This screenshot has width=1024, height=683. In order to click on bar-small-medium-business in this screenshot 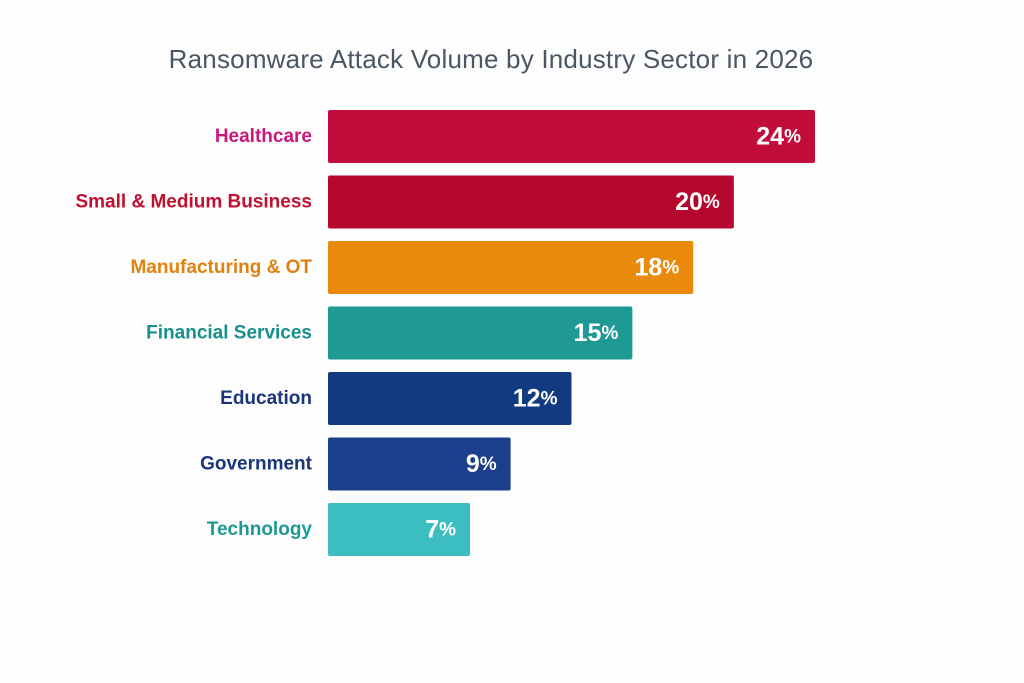, I will do `click(531, 202)`.